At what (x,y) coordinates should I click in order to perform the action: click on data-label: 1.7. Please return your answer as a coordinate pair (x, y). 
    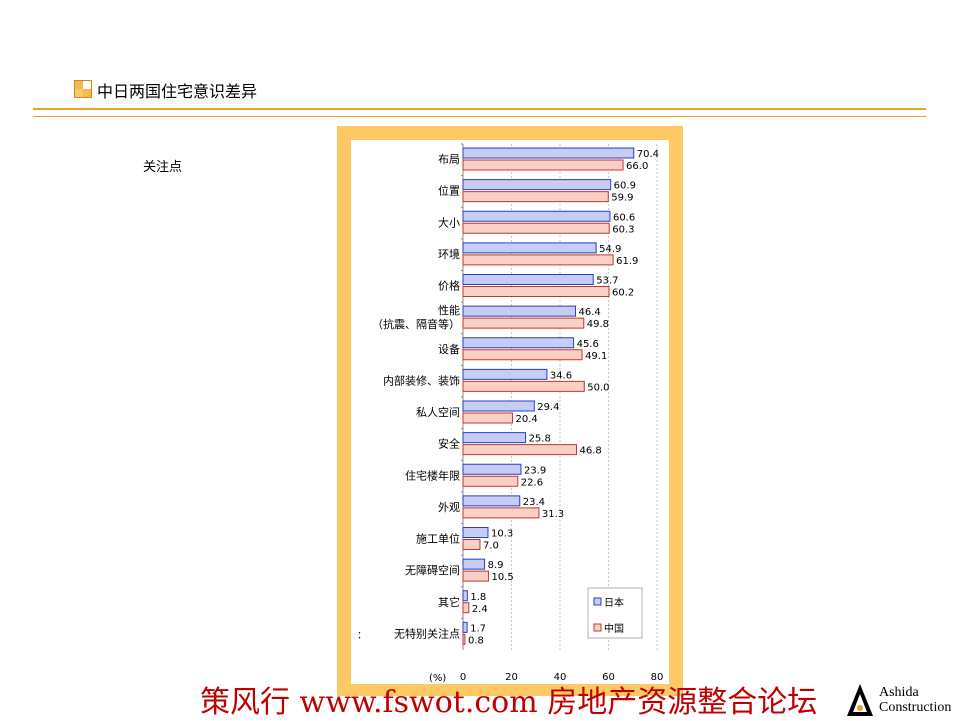
    Looking at the image, I should click on (478, 628).